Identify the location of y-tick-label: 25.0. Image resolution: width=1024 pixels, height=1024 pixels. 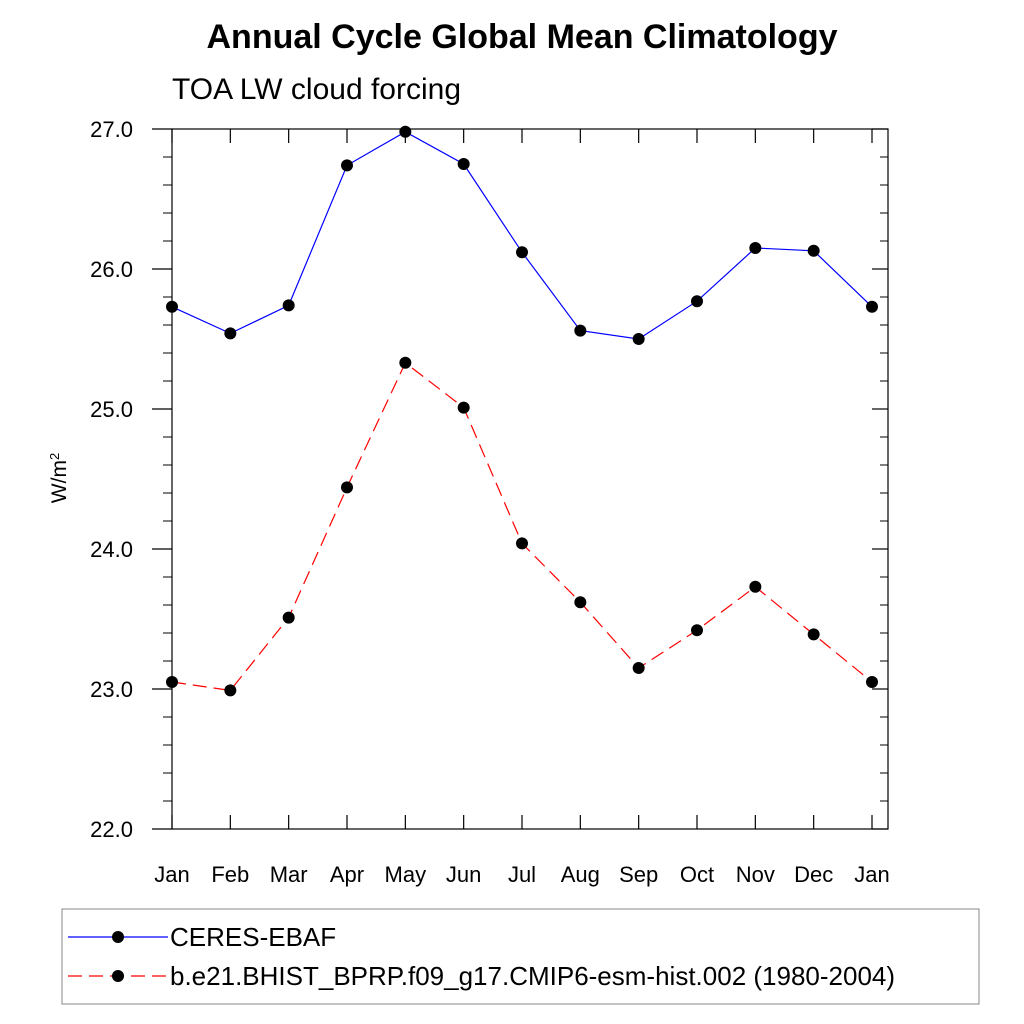
(111, 409).